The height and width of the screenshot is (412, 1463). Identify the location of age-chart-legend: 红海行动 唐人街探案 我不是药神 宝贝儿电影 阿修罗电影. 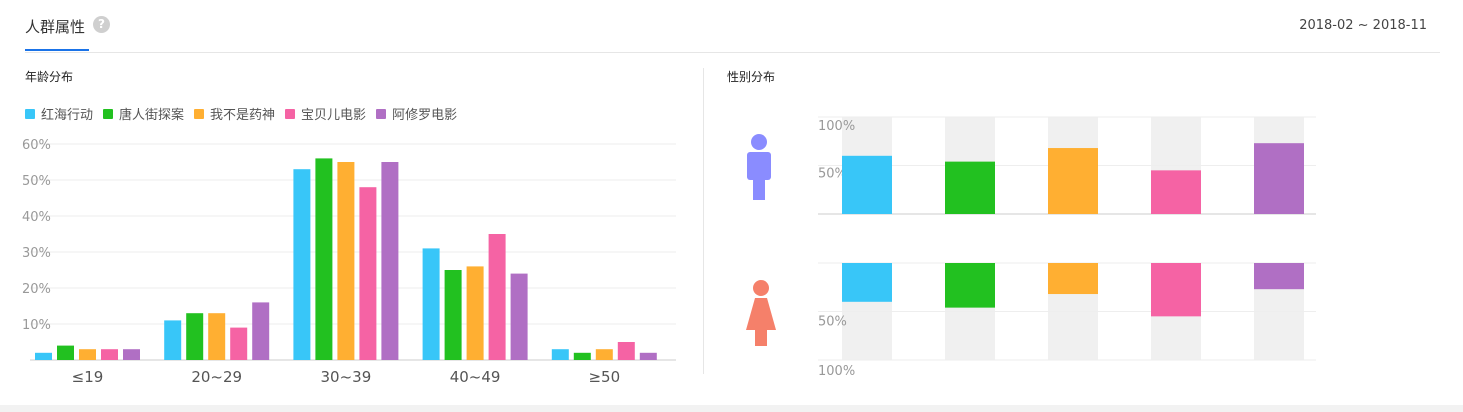
(241, 113).